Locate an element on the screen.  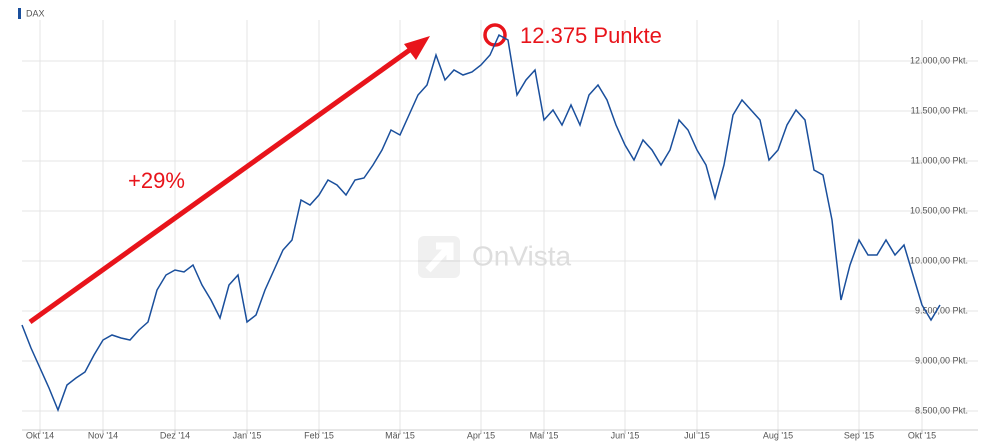
y-tick-label: 10.500,00 Pkt. is located at coordinates (939, 210).